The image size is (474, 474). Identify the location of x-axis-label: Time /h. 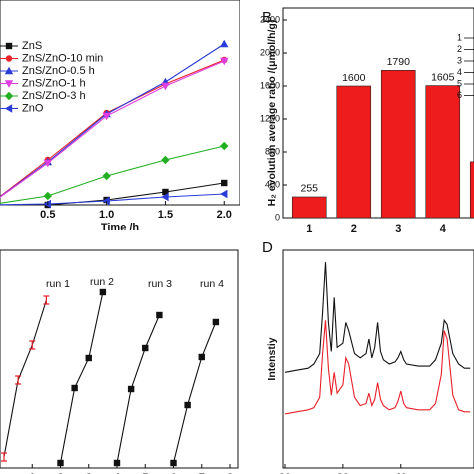
(120, 228).